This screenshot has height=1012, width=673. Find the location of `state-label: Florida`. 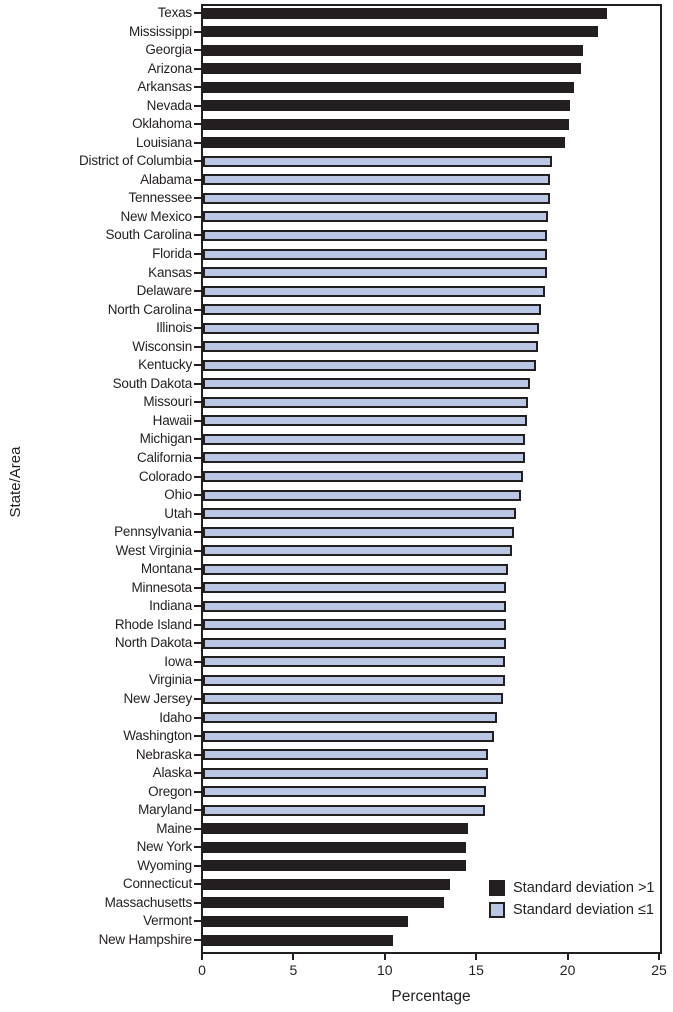

state-label: Florida is located at coordinates (172, 254).